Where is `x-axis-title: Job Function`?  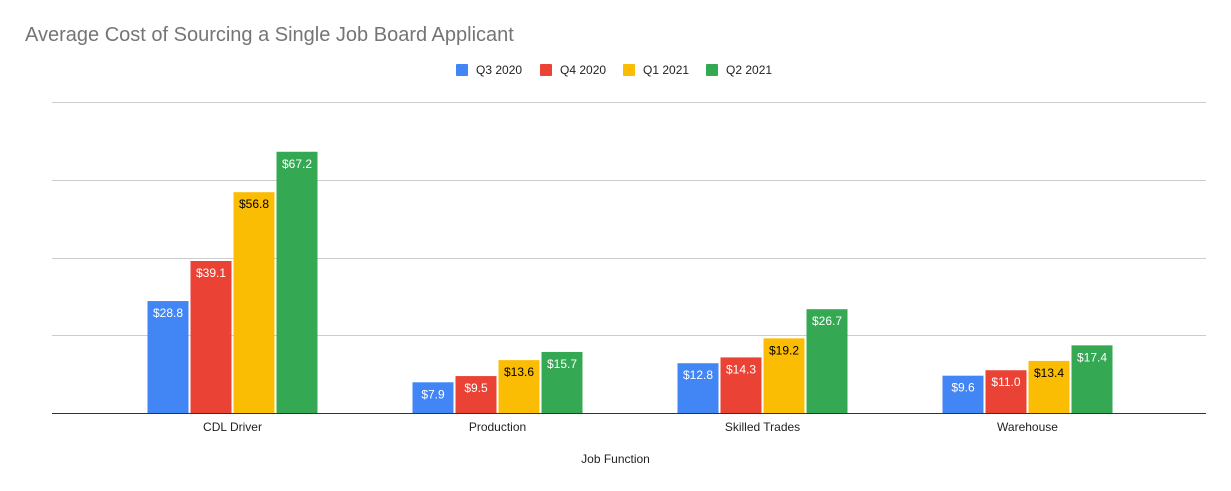
x-axis-title: Job Function is located at coordinates (615, 459).